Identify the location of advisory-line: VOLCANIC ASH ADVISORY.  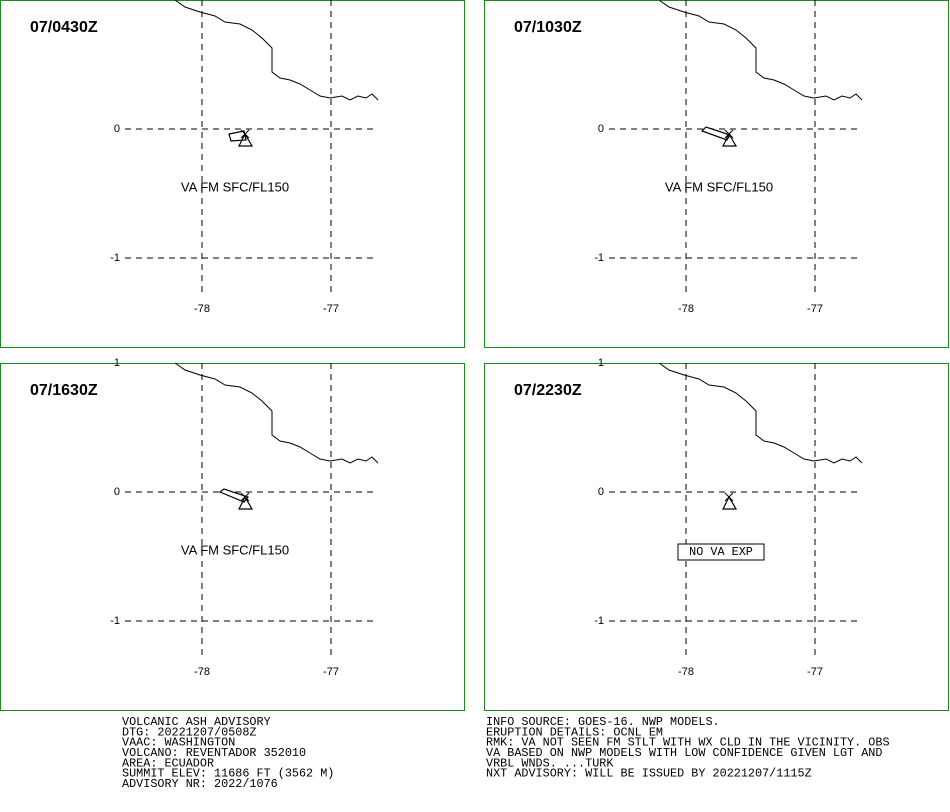
(196, 722).